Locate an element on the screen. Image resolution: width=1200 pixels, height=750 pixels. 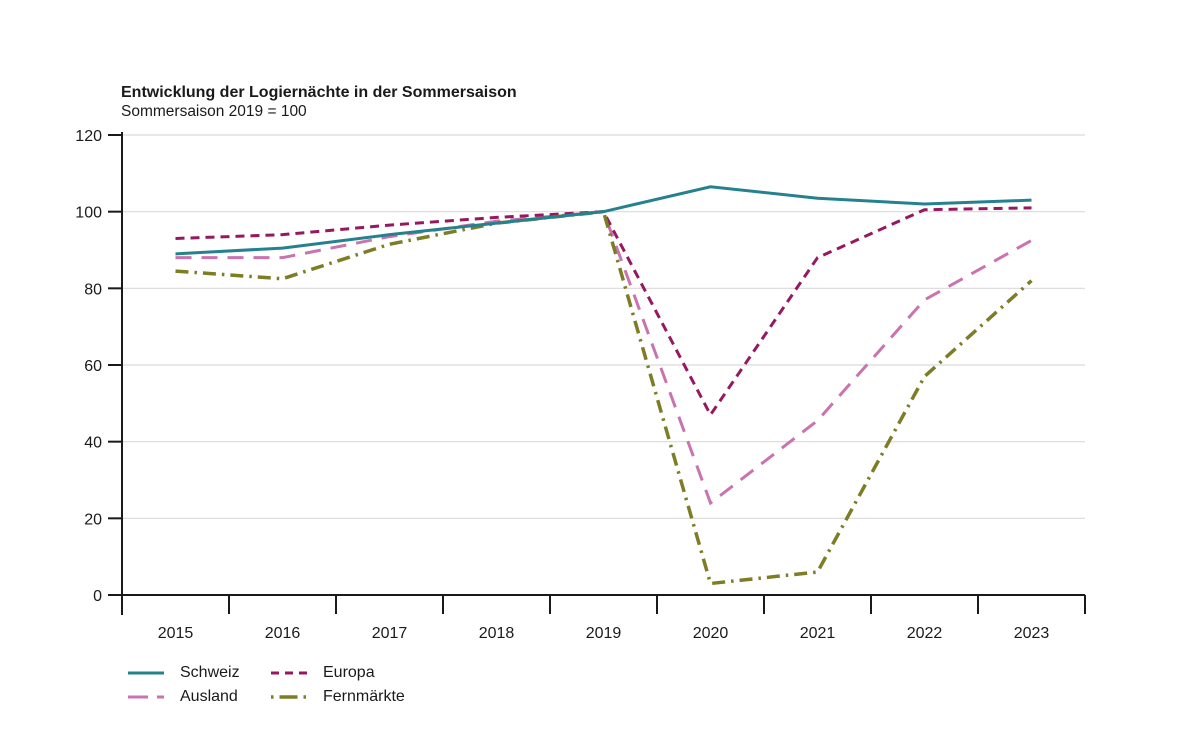
y-tick-label: 0 is located at coordinates (97, 596).